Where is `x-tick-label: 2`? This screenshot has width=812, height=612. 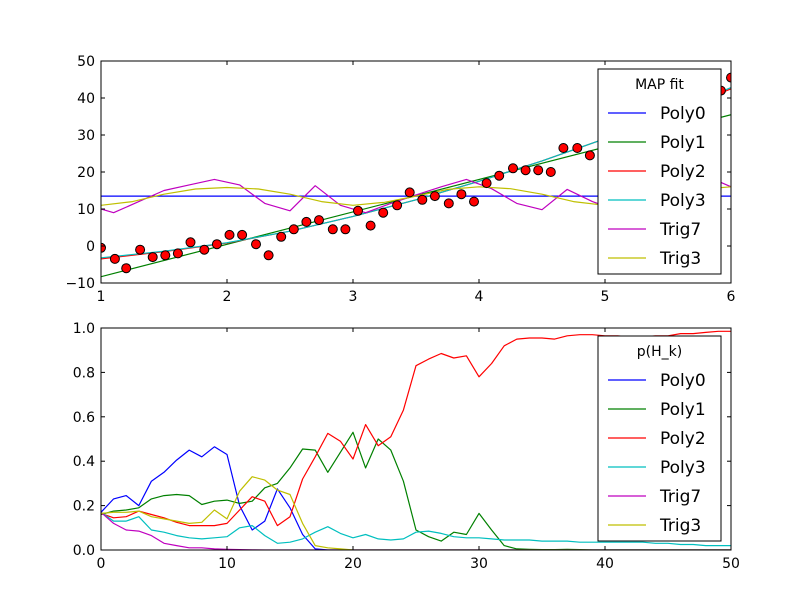
x-tick-label: 2 is located at coordinates (227, 297).